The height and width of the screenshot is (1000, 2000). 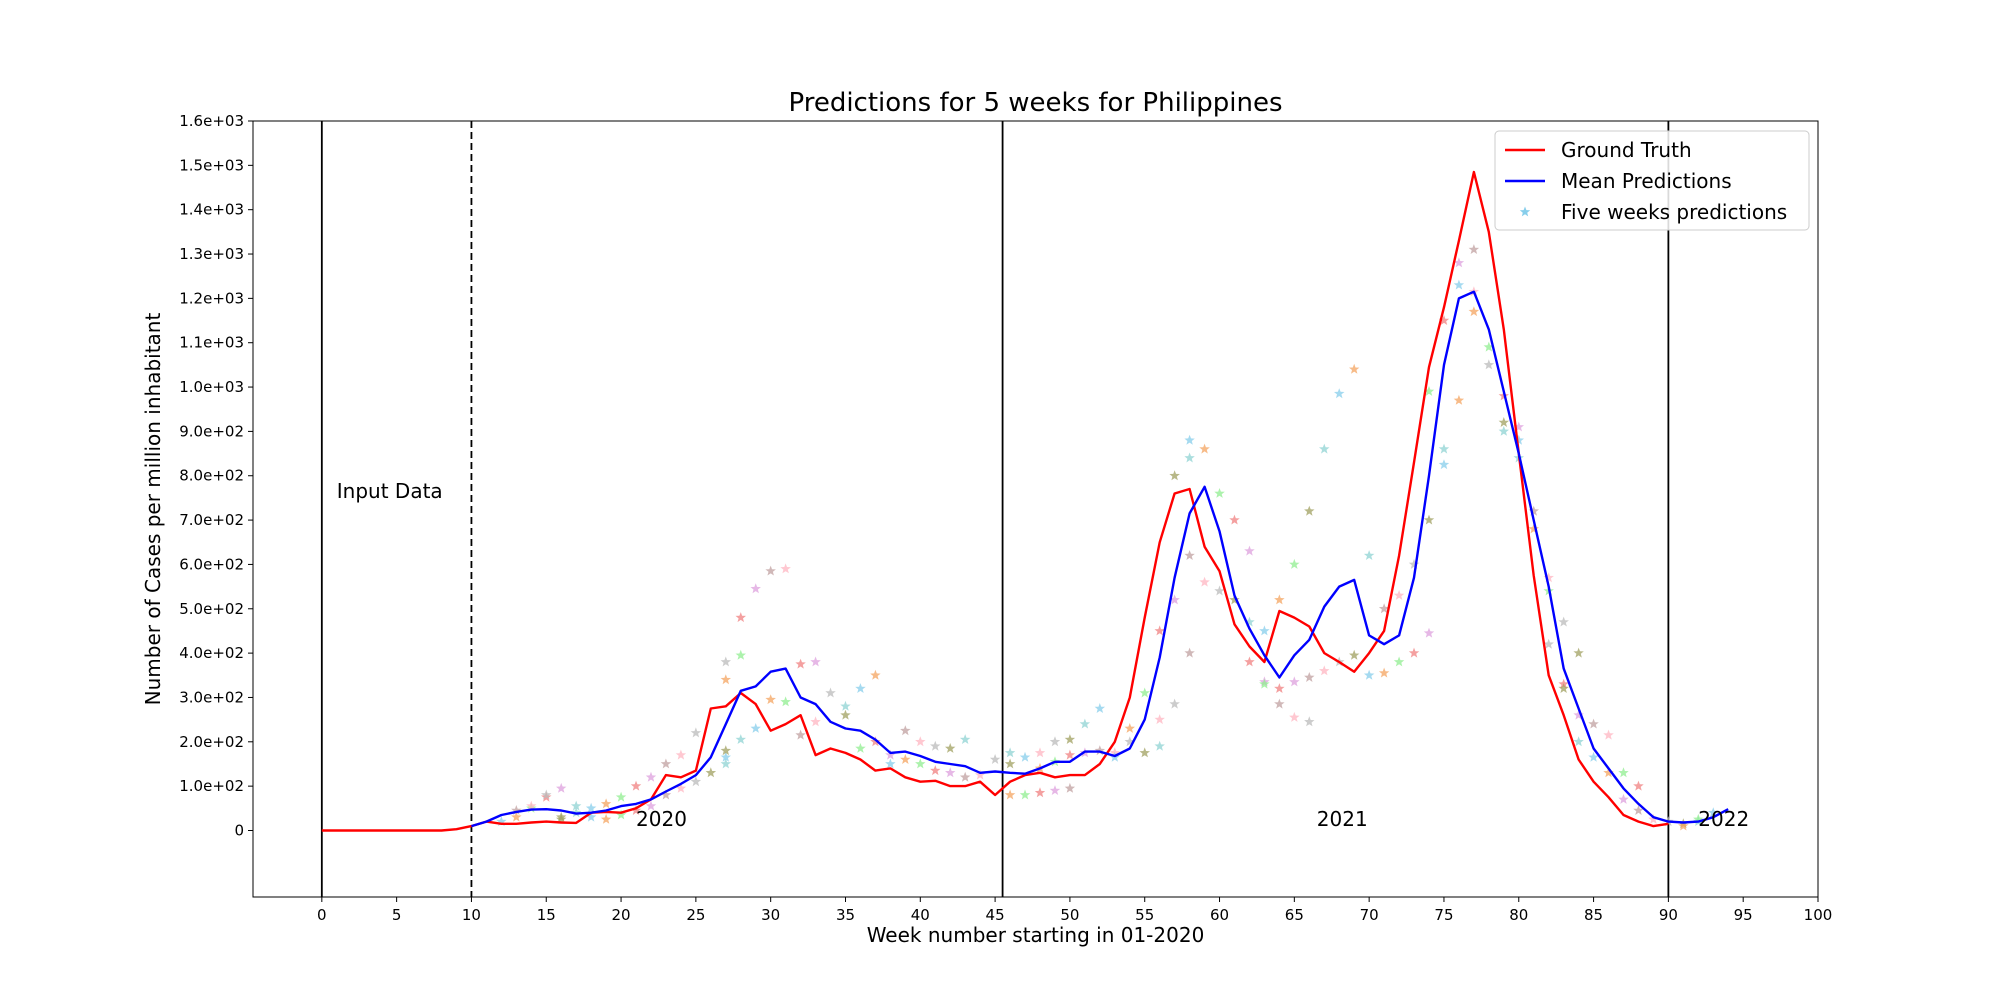 I want to click on y-tick-label: 8.0e+02, so click(x=211, y=476).